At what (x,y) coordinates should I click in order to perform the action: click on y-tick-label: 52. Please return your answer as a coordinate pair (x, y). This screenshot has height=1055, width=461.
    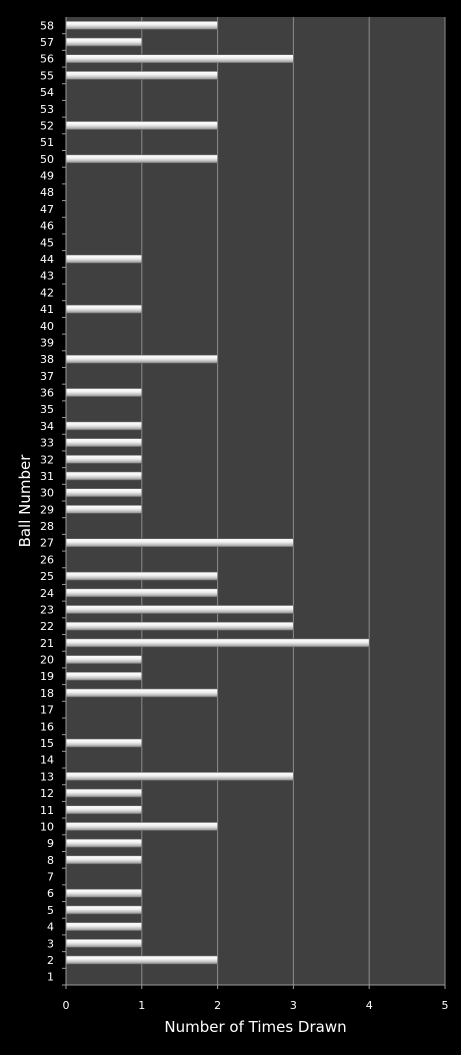
    Looking at the image, I should click on (47, 125).